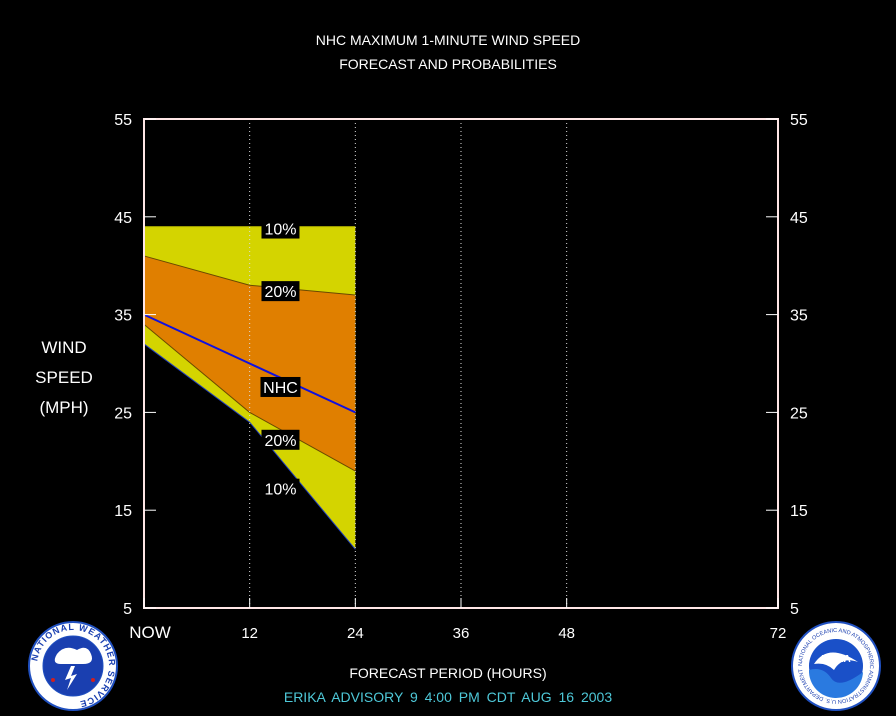  Describe the element at coordinates (123, 413) in the screenshot. I see `y-tick-label-left-25: 25` at that location.